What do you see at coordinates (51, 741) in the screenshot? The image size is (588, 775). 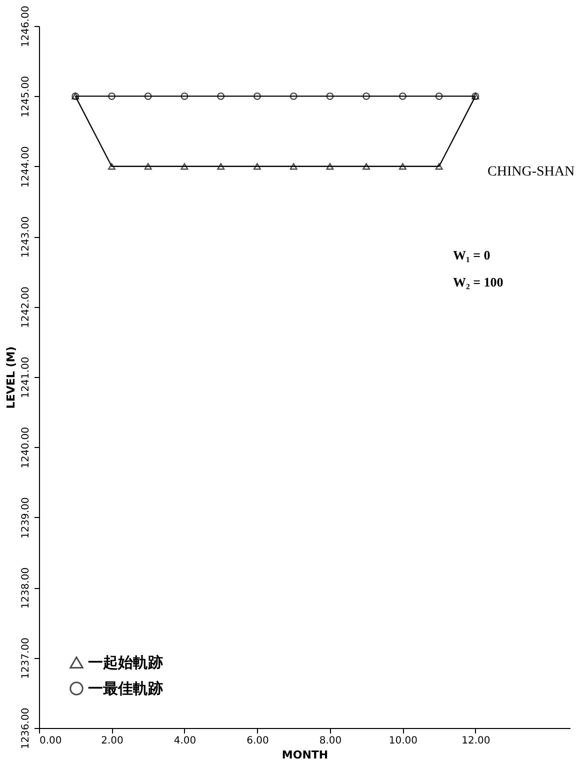 I see `x-tick-label: 0.00` at bounding box center [51, 741].